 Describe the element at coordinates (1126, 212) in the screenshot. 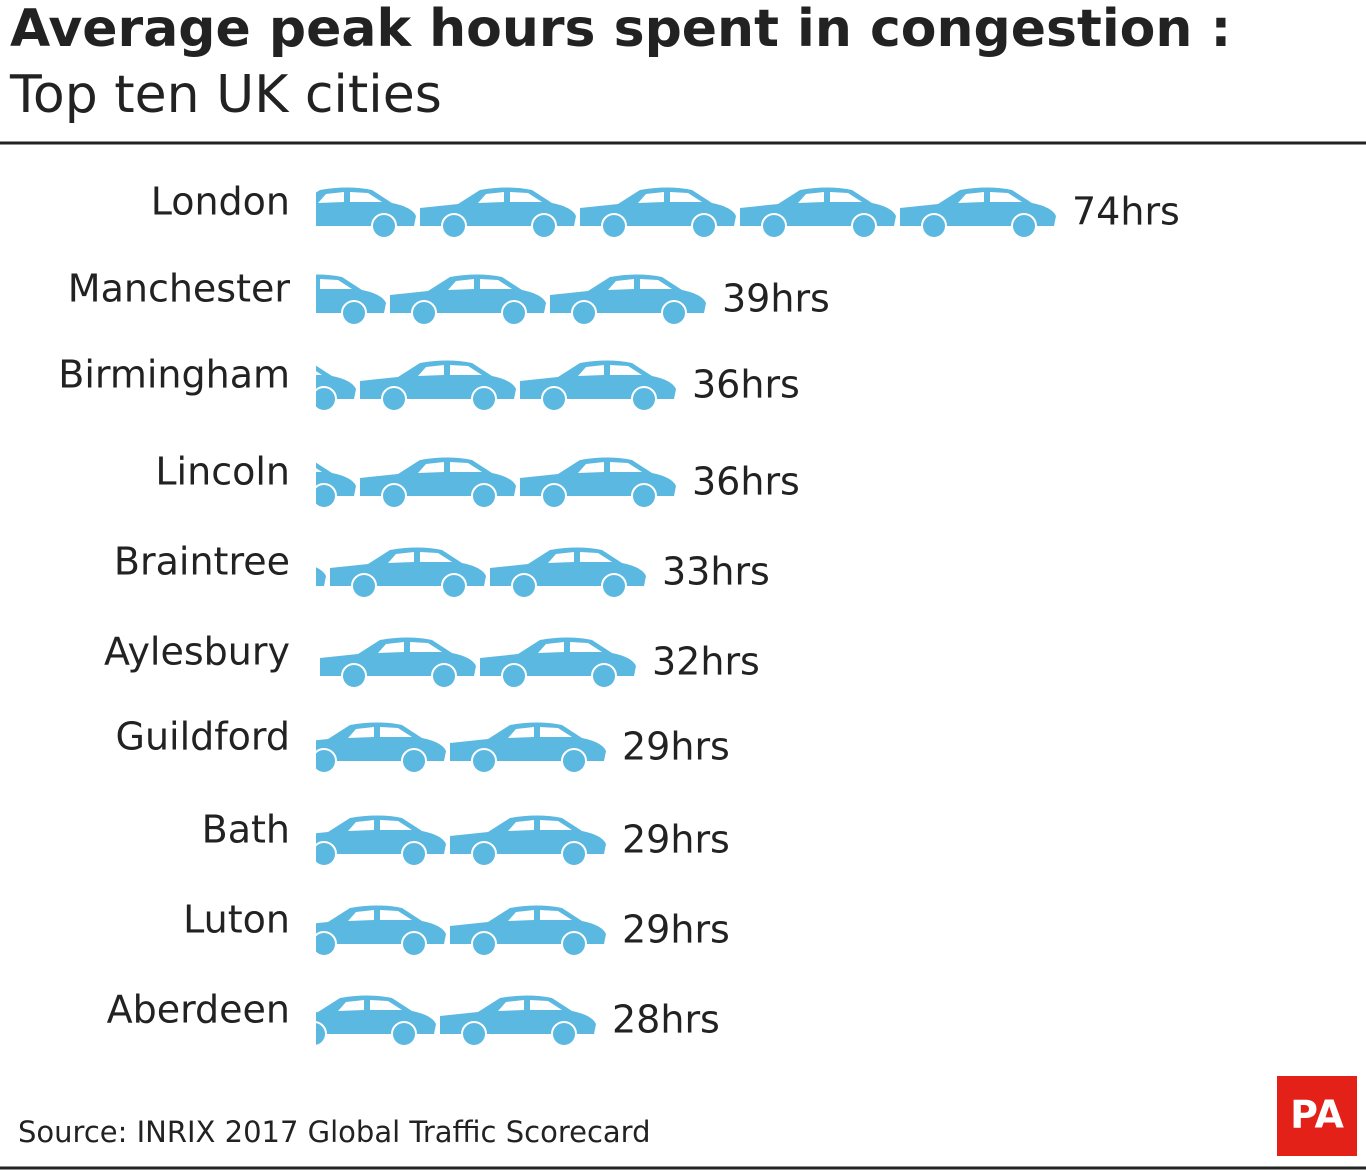

I see `value-label: 74hrs` at that location.